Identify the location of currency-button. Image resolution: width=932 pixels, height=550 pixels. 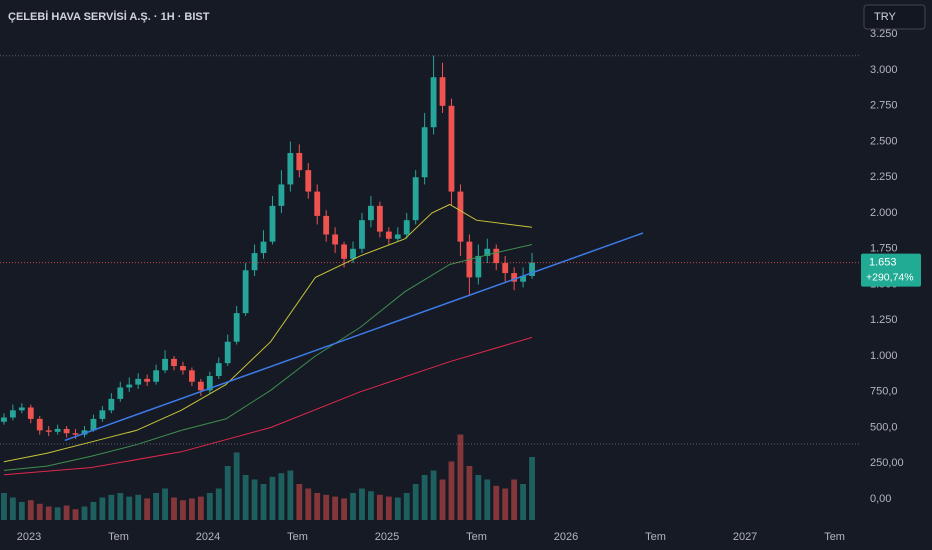
(894, 17).